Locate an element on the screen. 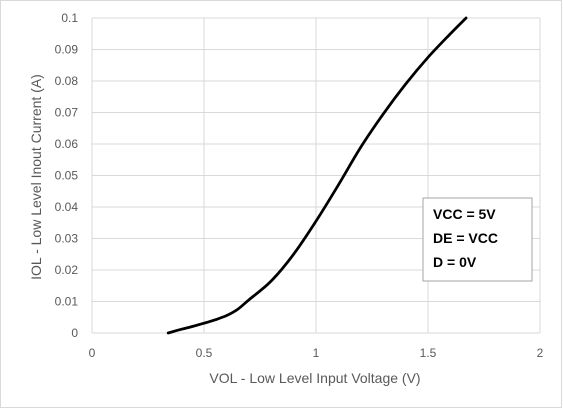  y-tick-label: 0.05 is located at coordinates (67, 176).